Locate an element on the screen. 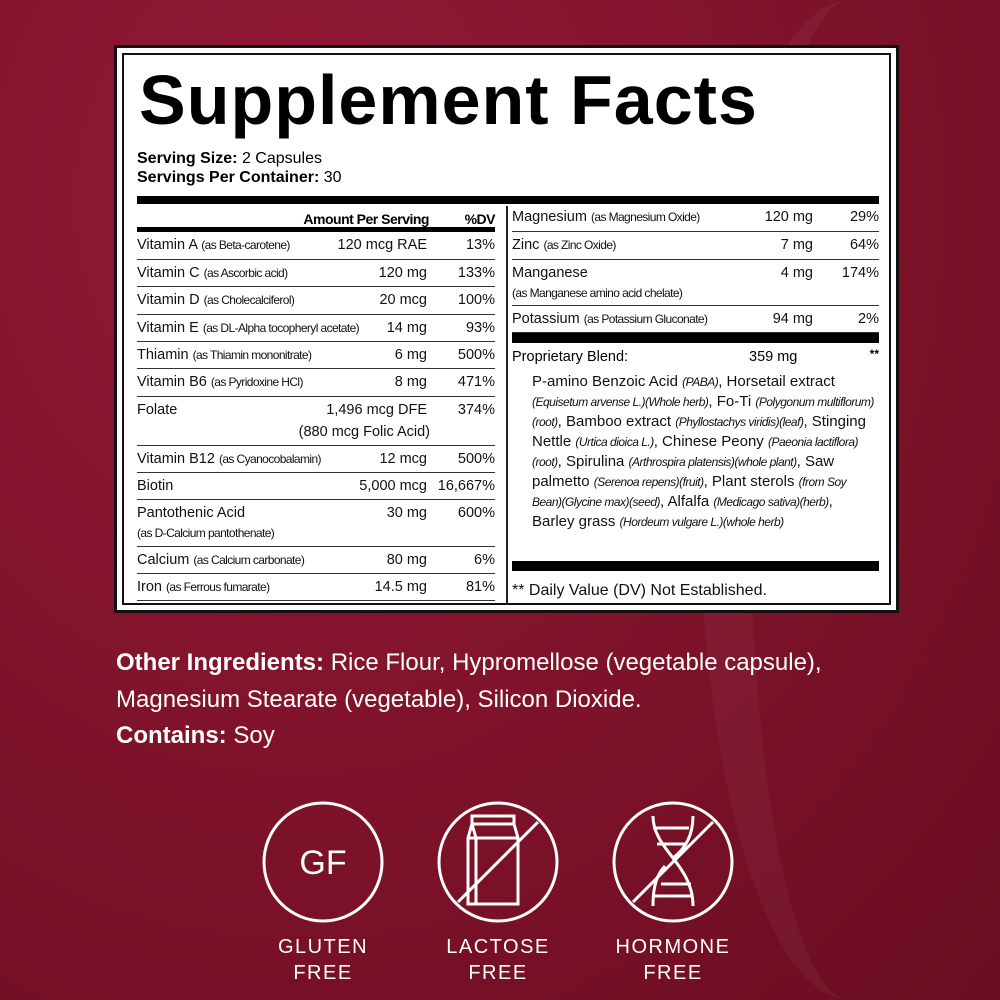 The height and width of the screenshot is (1000, 1000). nutrient-source: (as DL-Alpha tocopheryl acetate) is located at coordinates (281, 328).